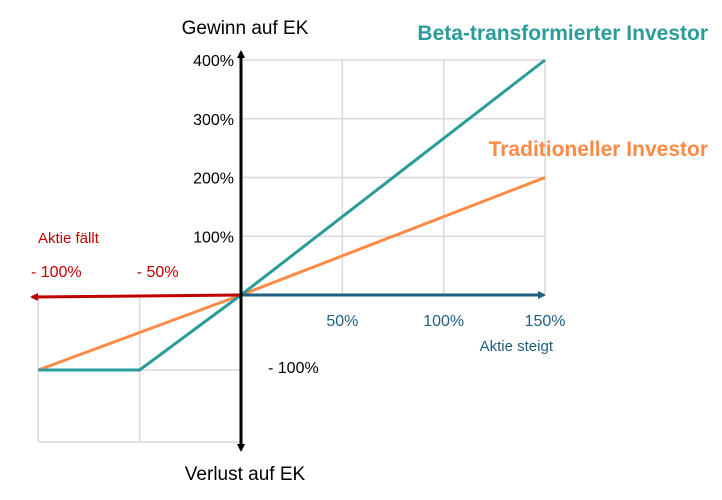  Describe the element at coordinates (443, 321) in the screenshot. I see `x-tick-label: 100%` at that location.